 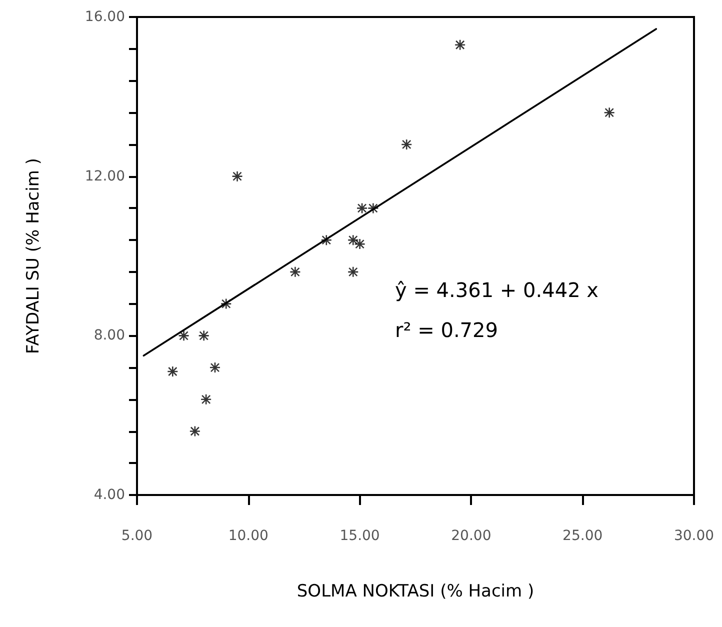 What do you see at coordinates (582, 536) in the screenshot?
I see `x-tick-label: 25.00` at bounding box center [582, 536].